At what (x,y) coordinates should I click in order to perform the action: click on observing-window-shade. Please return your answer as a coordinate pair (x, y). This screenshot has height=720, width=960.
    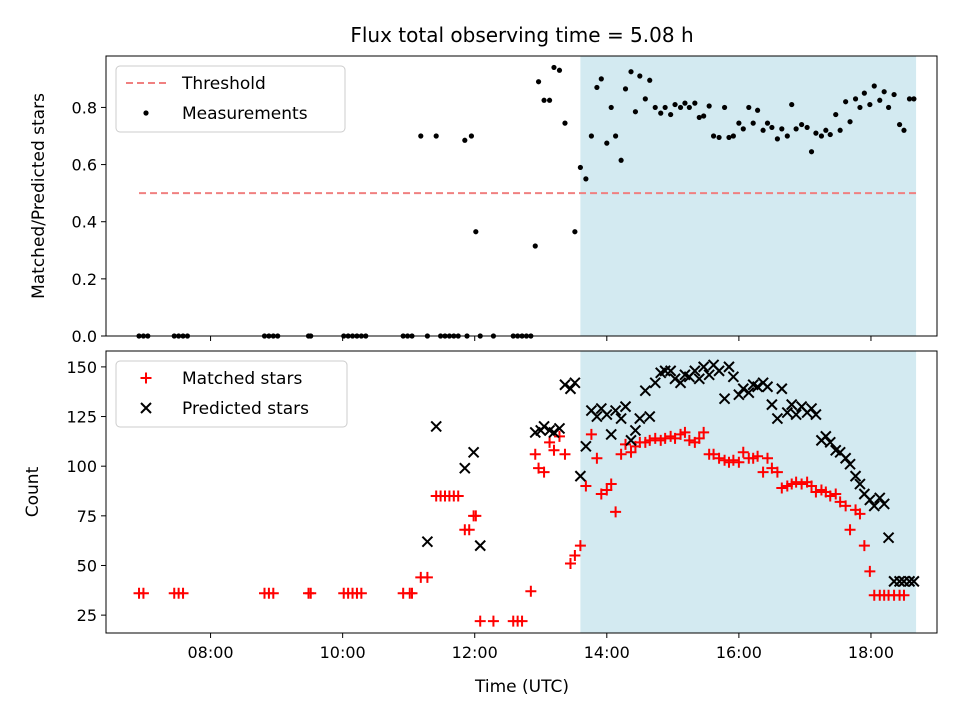
    Looking at the image, I should click on (748, 196).